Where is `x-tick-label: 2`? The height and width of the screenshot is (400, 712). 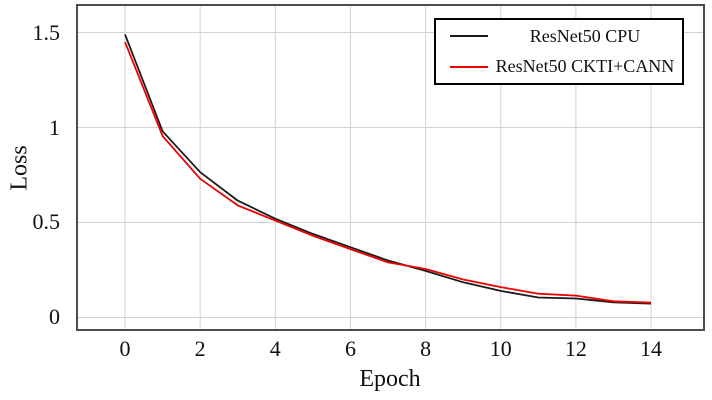
x-tick-label: 2 is located at coordinates (200, 348).